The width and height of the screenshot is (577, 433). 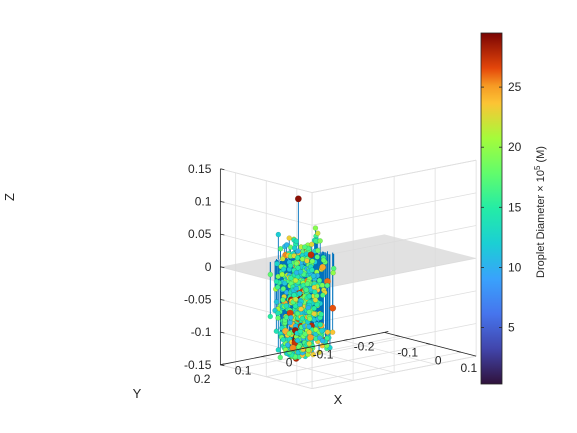 I want to click on z-tick-label: -0.15, so click(x=198, y=365).